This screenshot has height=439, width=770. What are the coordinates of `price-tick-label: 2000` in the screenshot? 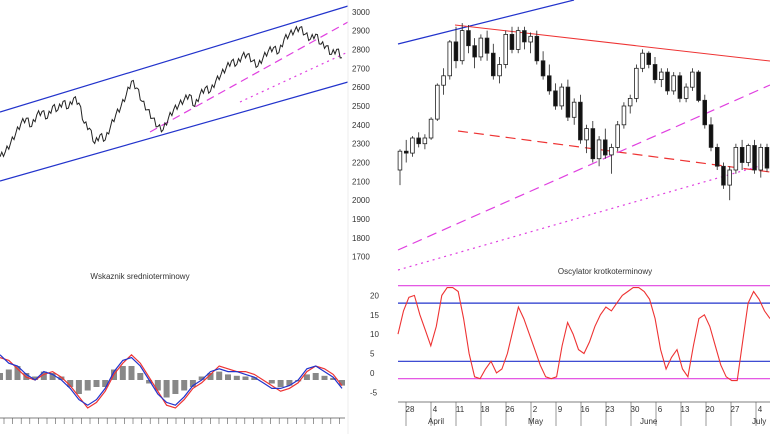 It's located at (361, 200).